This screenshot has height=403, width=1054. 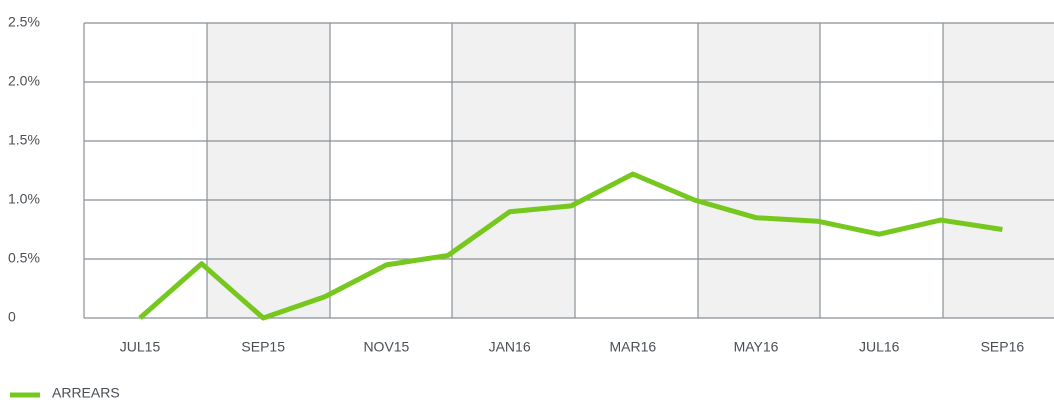 What do you see at coordinates (12, 317) in the screenshot?
I see `y-tick-label: 0` at bounding box center [12, 317].